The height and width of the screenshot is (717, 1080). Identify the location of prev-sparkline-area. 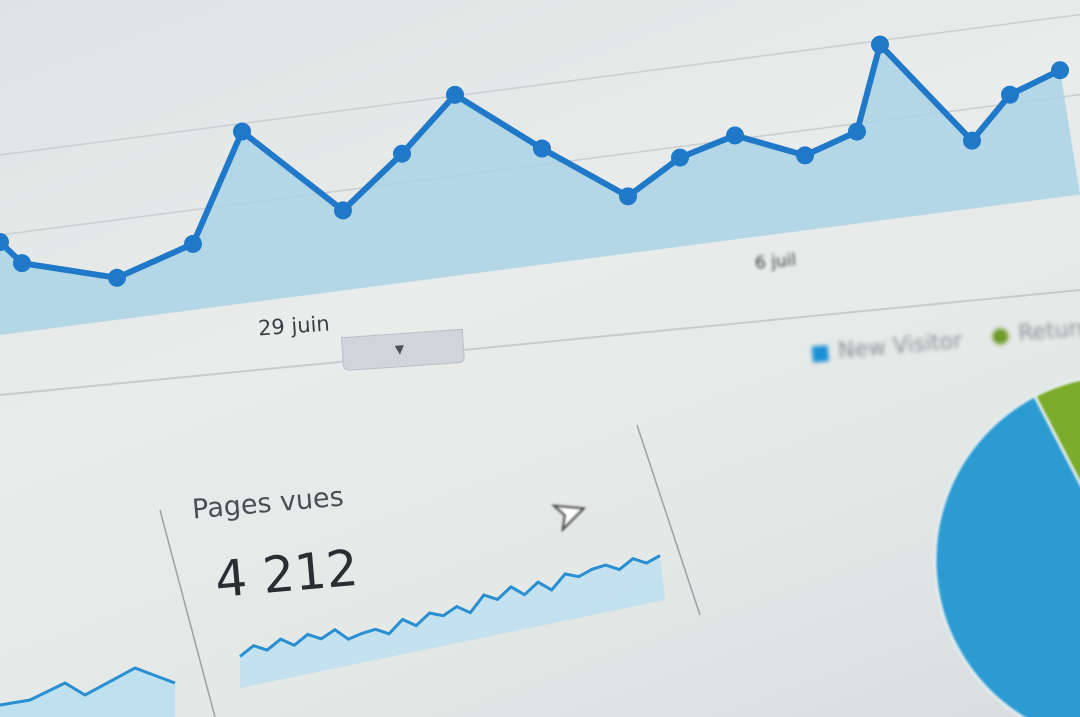
(87, 692).